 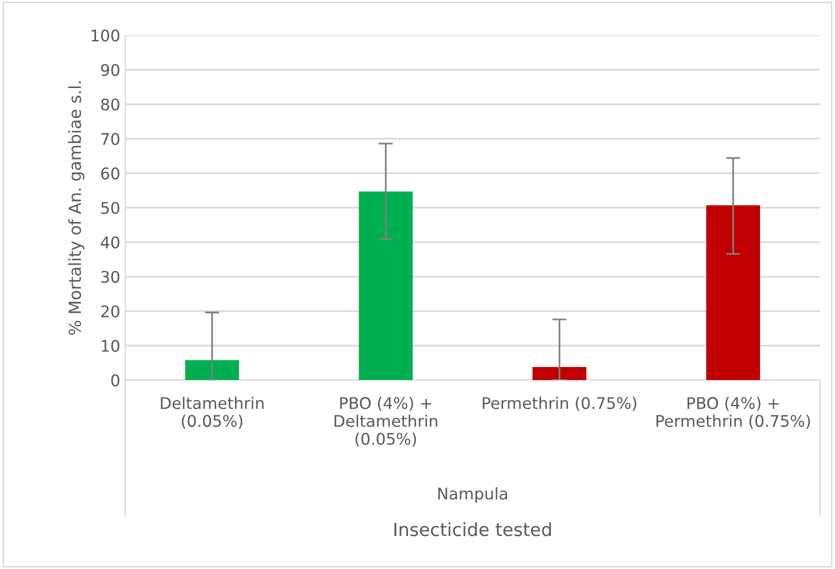 I want to click on x-tick-label: PBO (4%) + Deltamethrin (0.05%), so click(x=386, y=421).